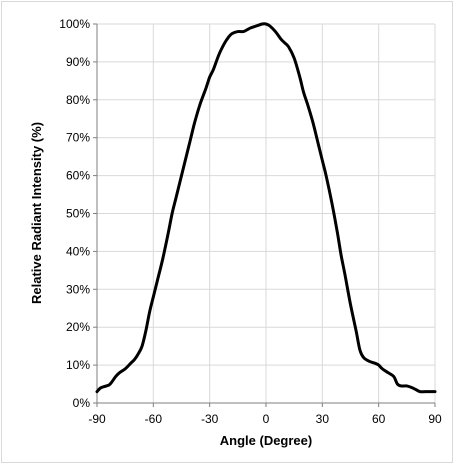 The height and width of the screenshot is (466, 456). I want to click on y-tick-label: 90%, so click(78, 62).